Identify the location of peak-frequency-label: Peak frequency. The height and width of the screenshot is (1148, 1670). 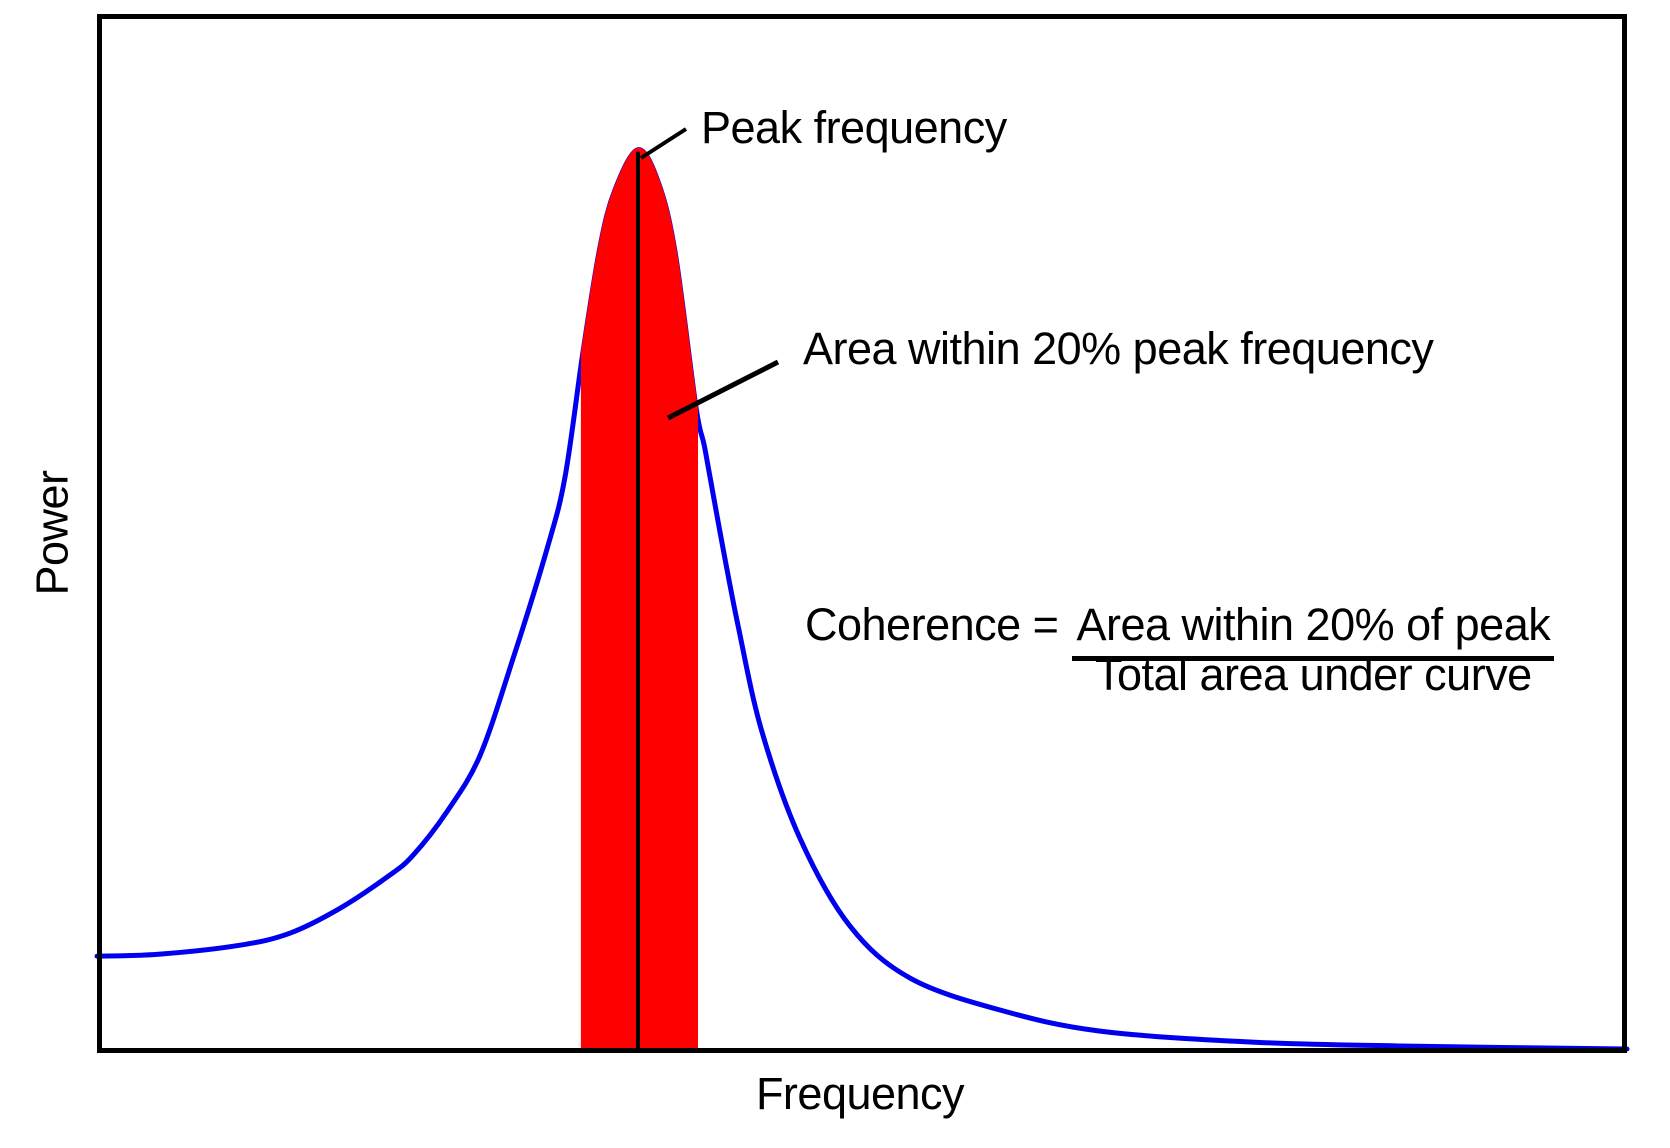
(854, 127).